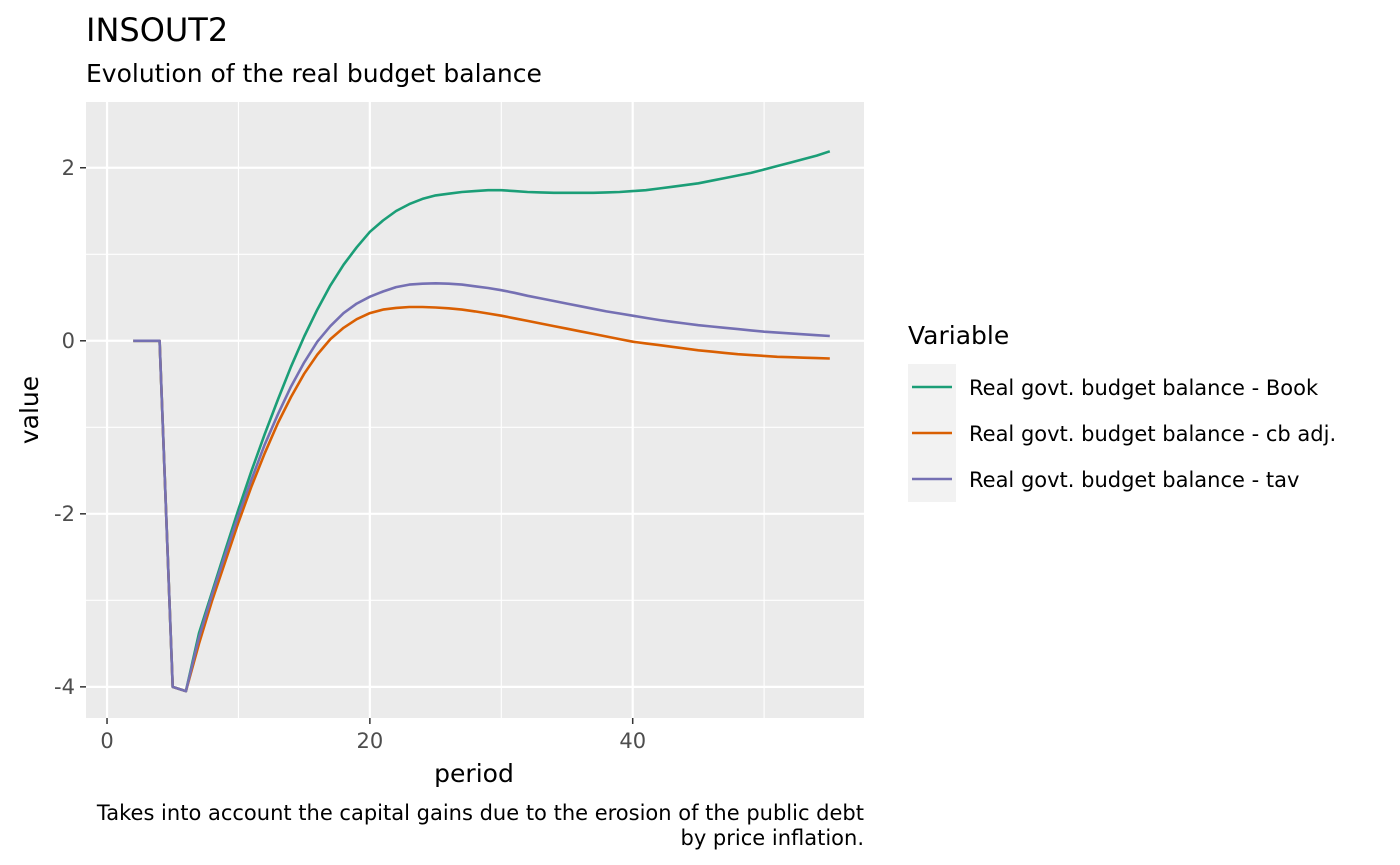  Describe the element at coordinates (68, 168) in the screenshot. I see `y-tick-label: 2` at that location.